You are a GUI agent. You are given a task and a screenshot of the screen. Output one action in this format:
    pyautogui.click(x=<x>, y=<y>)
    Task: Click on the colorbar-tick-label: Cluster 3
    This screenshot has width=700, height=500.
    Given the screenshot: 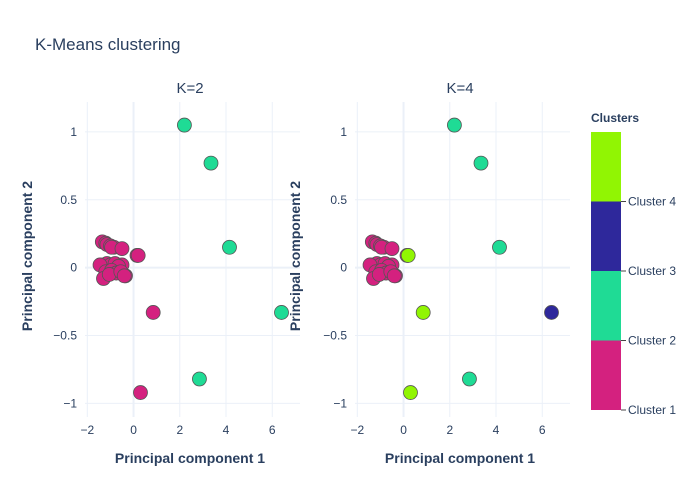 What is the action you would take?
    pyautogui.click(x=652, y=271)
    